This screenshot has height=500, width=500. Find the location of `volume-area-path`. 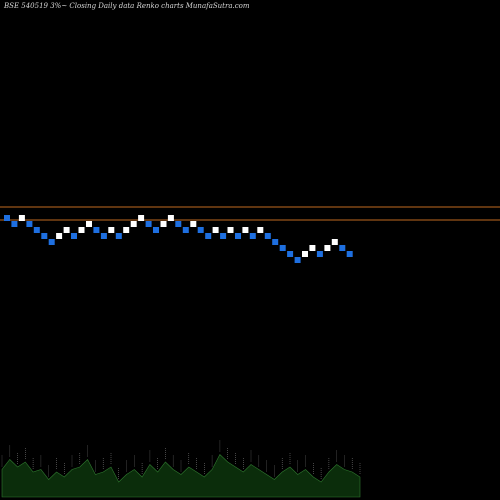

volume-area-path is located at coordinates (181, 476).